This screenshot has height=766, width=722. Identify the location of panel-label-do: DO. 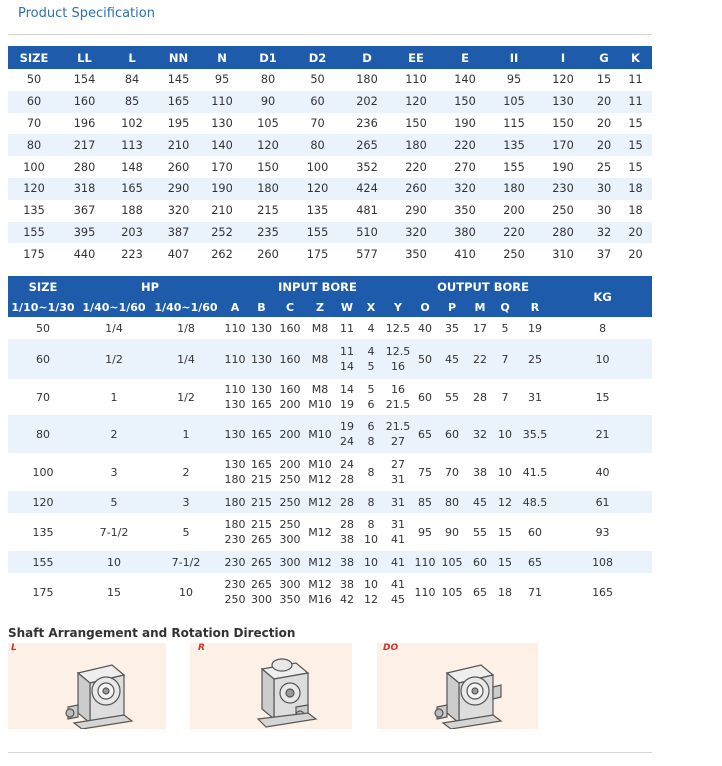
(391, 648).